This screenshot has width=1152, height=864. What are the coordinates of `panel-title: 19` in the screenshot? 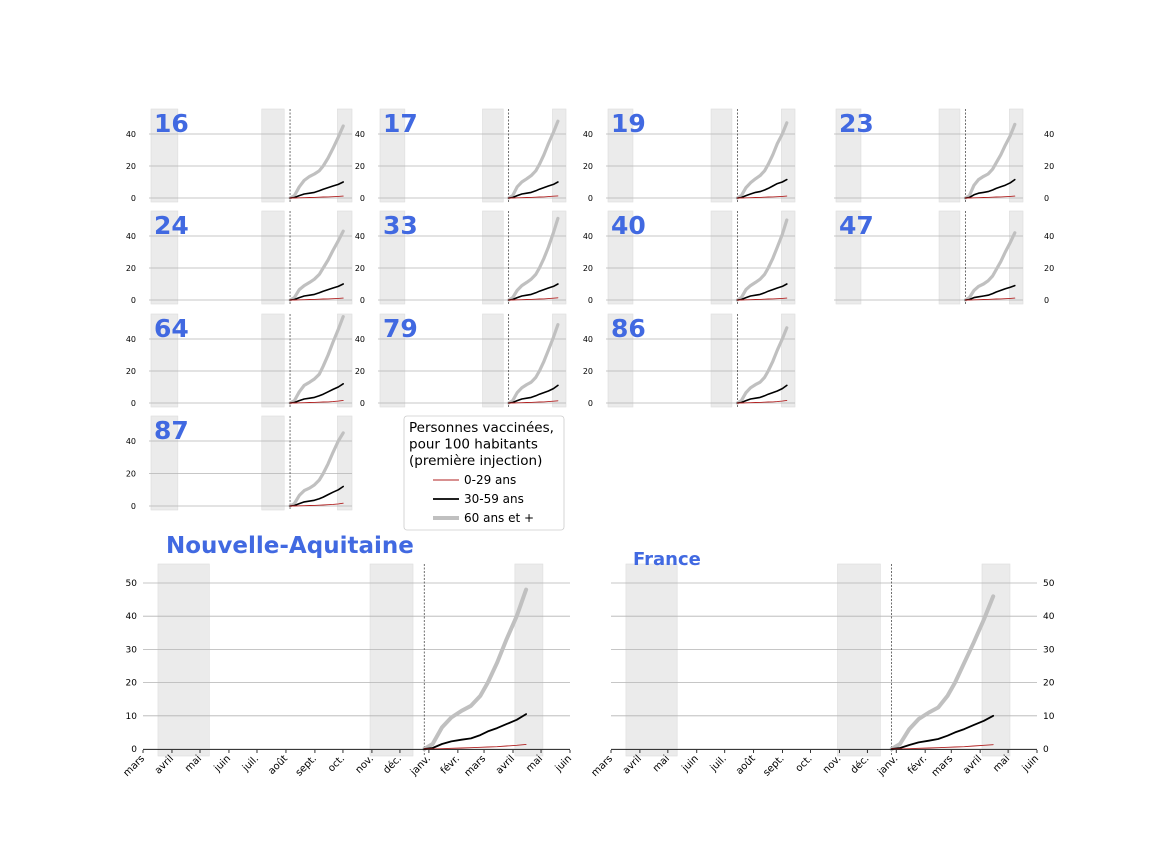 It's located at (628, 123).